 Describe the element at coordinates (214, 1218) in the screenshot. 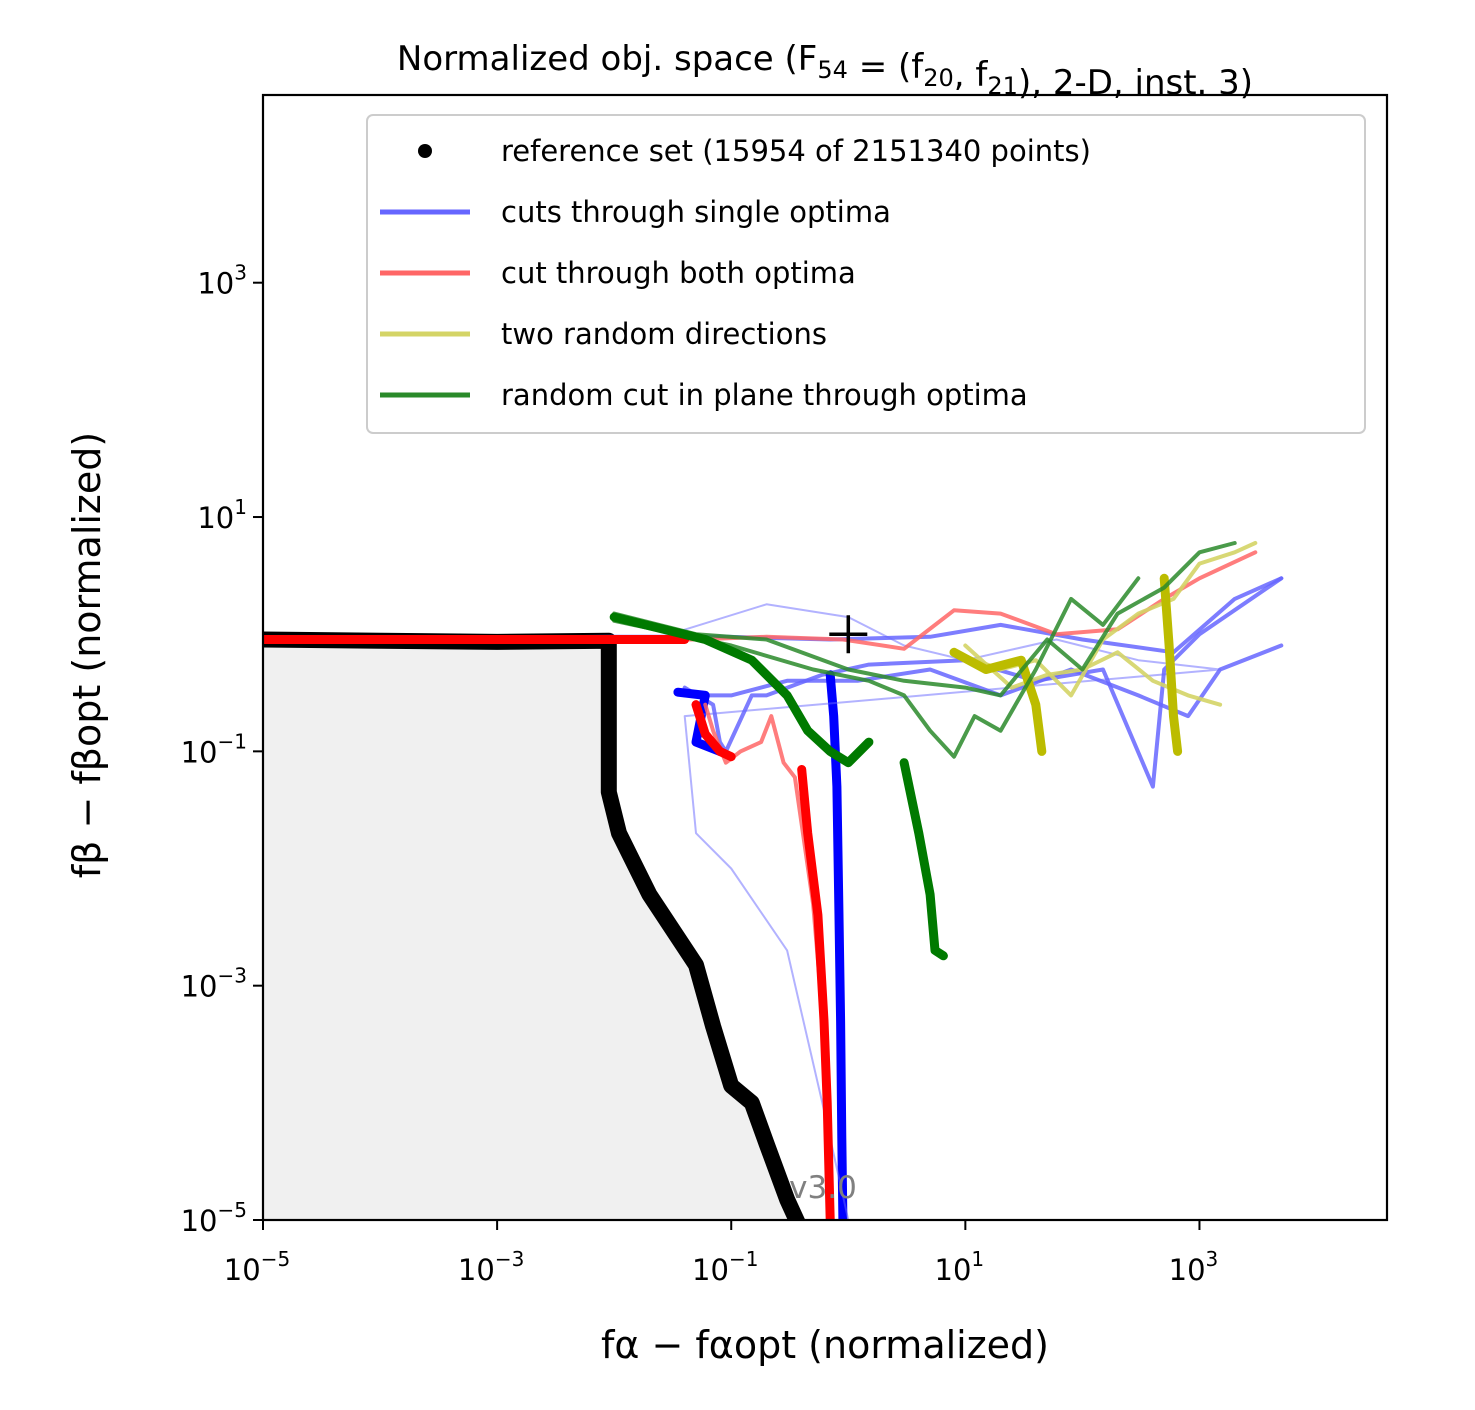

I see `y-tick-label: 10⁻⁵` at that location.